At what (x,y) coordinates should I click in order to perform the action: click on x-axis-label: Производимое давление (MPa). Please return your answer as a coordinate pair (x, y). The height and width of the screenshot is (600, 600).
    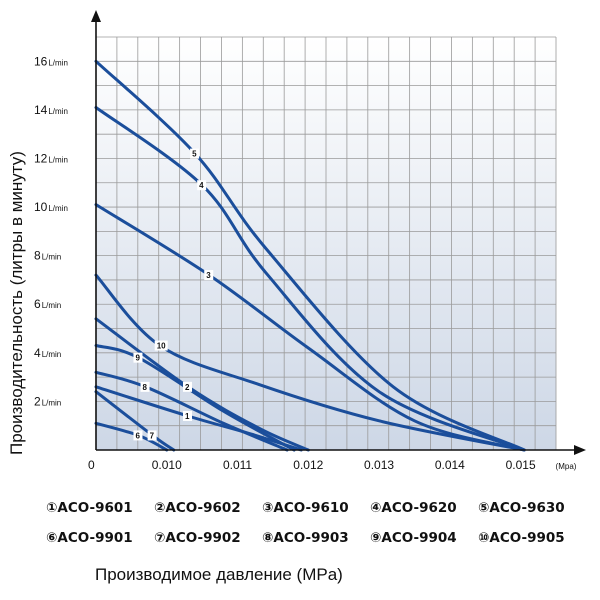
    Looking at the image, I should click on (219, 574).